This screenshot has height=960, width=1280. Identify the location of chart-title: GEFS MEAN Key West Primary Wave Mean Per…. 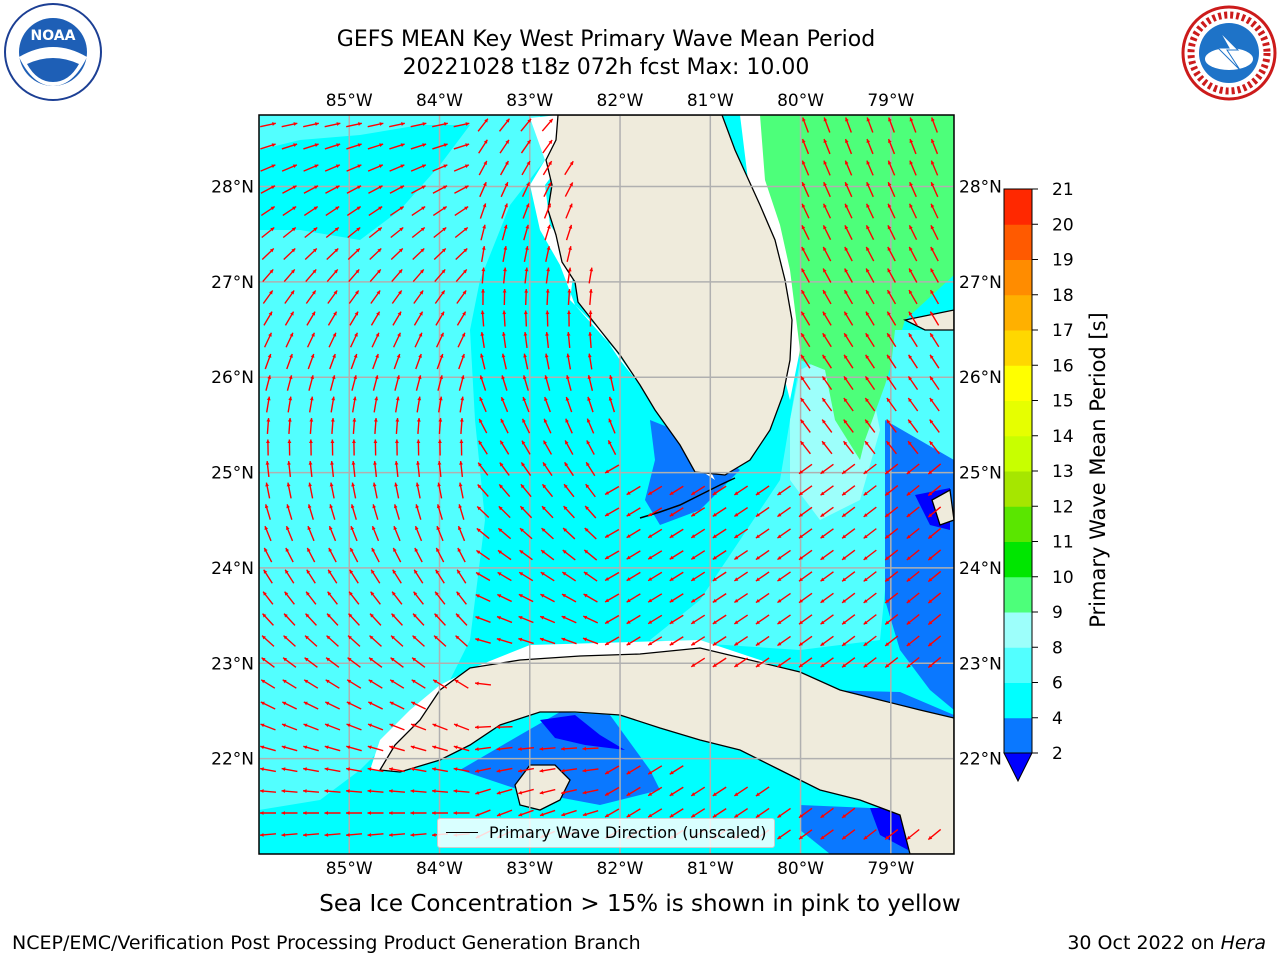
(606, 39).